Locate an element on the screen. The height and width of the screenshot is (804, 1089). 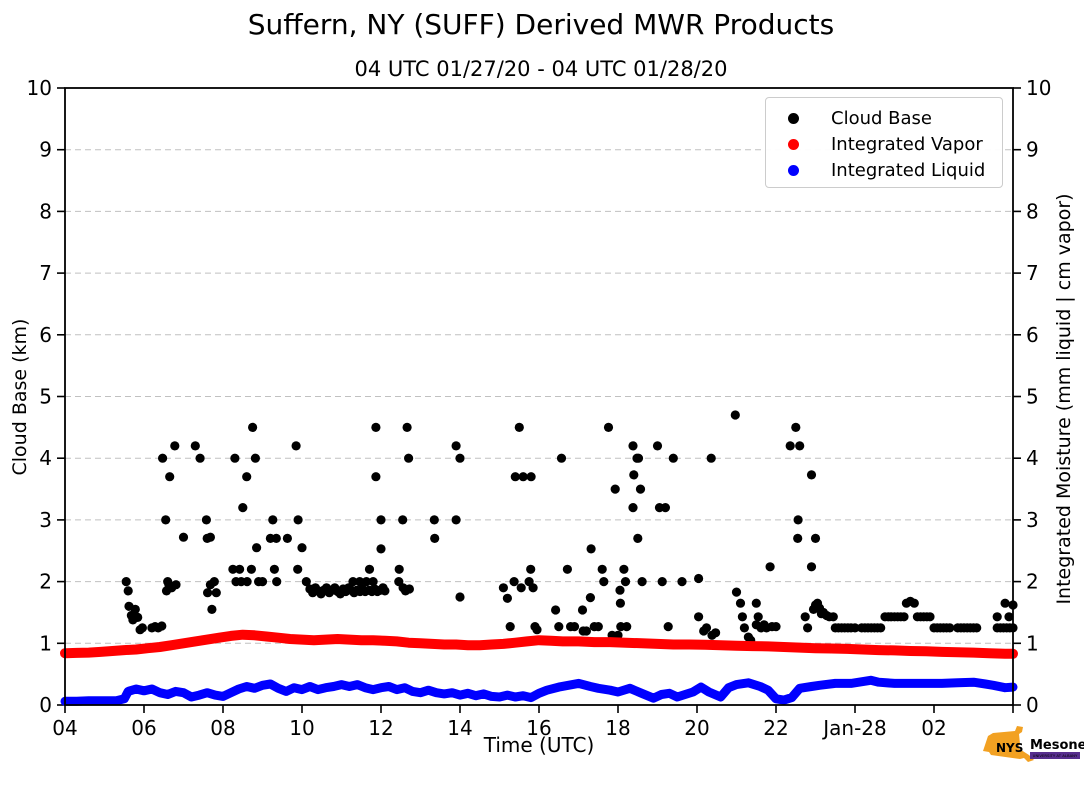
integrated-liquid-line is located at coordinates (539, 690).